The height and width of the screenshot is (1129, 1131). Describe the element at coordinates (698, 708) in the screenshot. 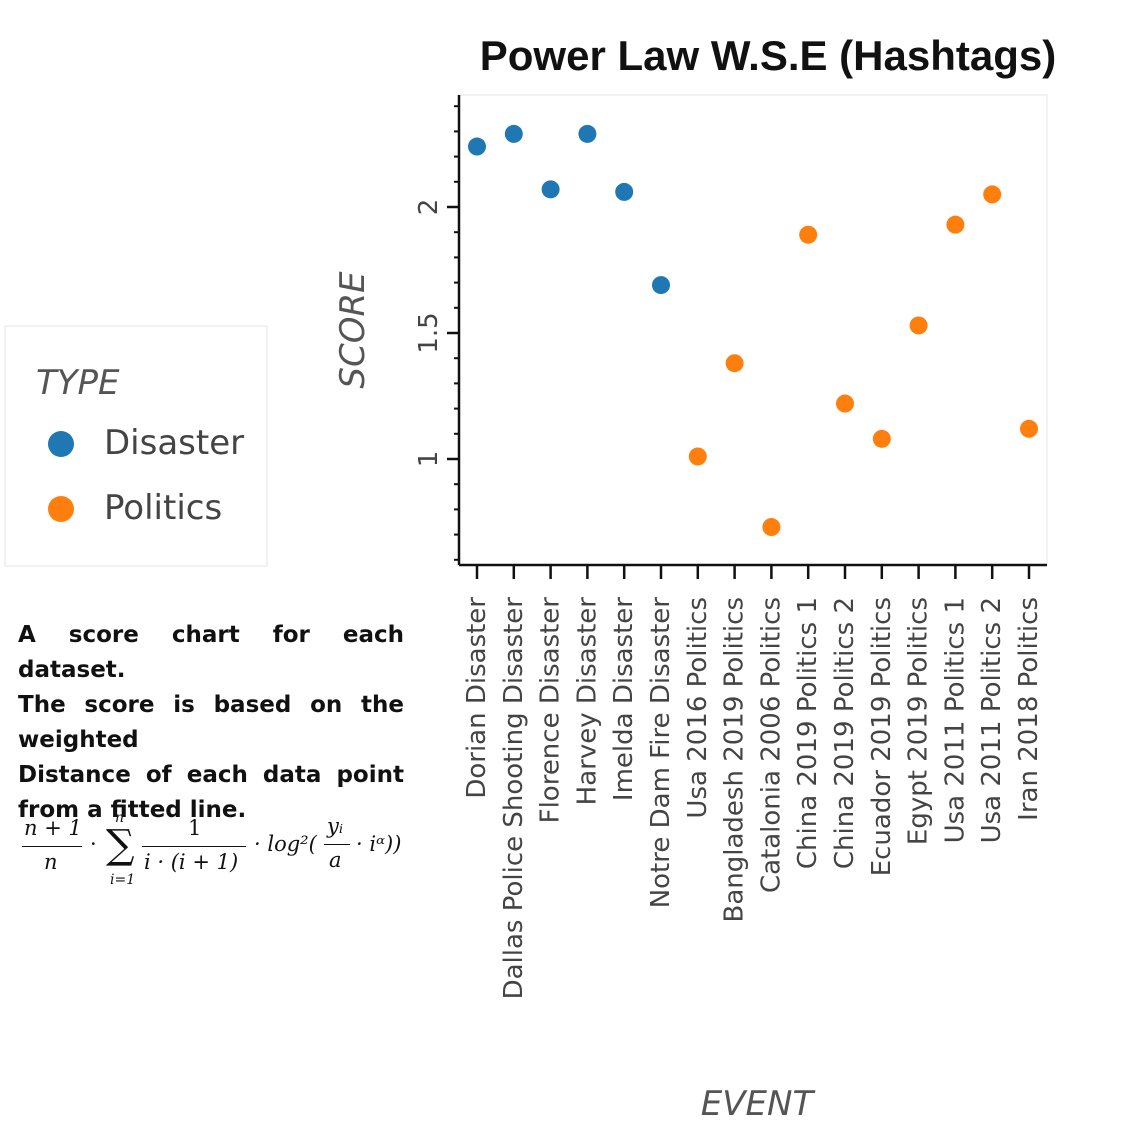

I see `x-tick-label: Usa 2016 Politics` at that location.